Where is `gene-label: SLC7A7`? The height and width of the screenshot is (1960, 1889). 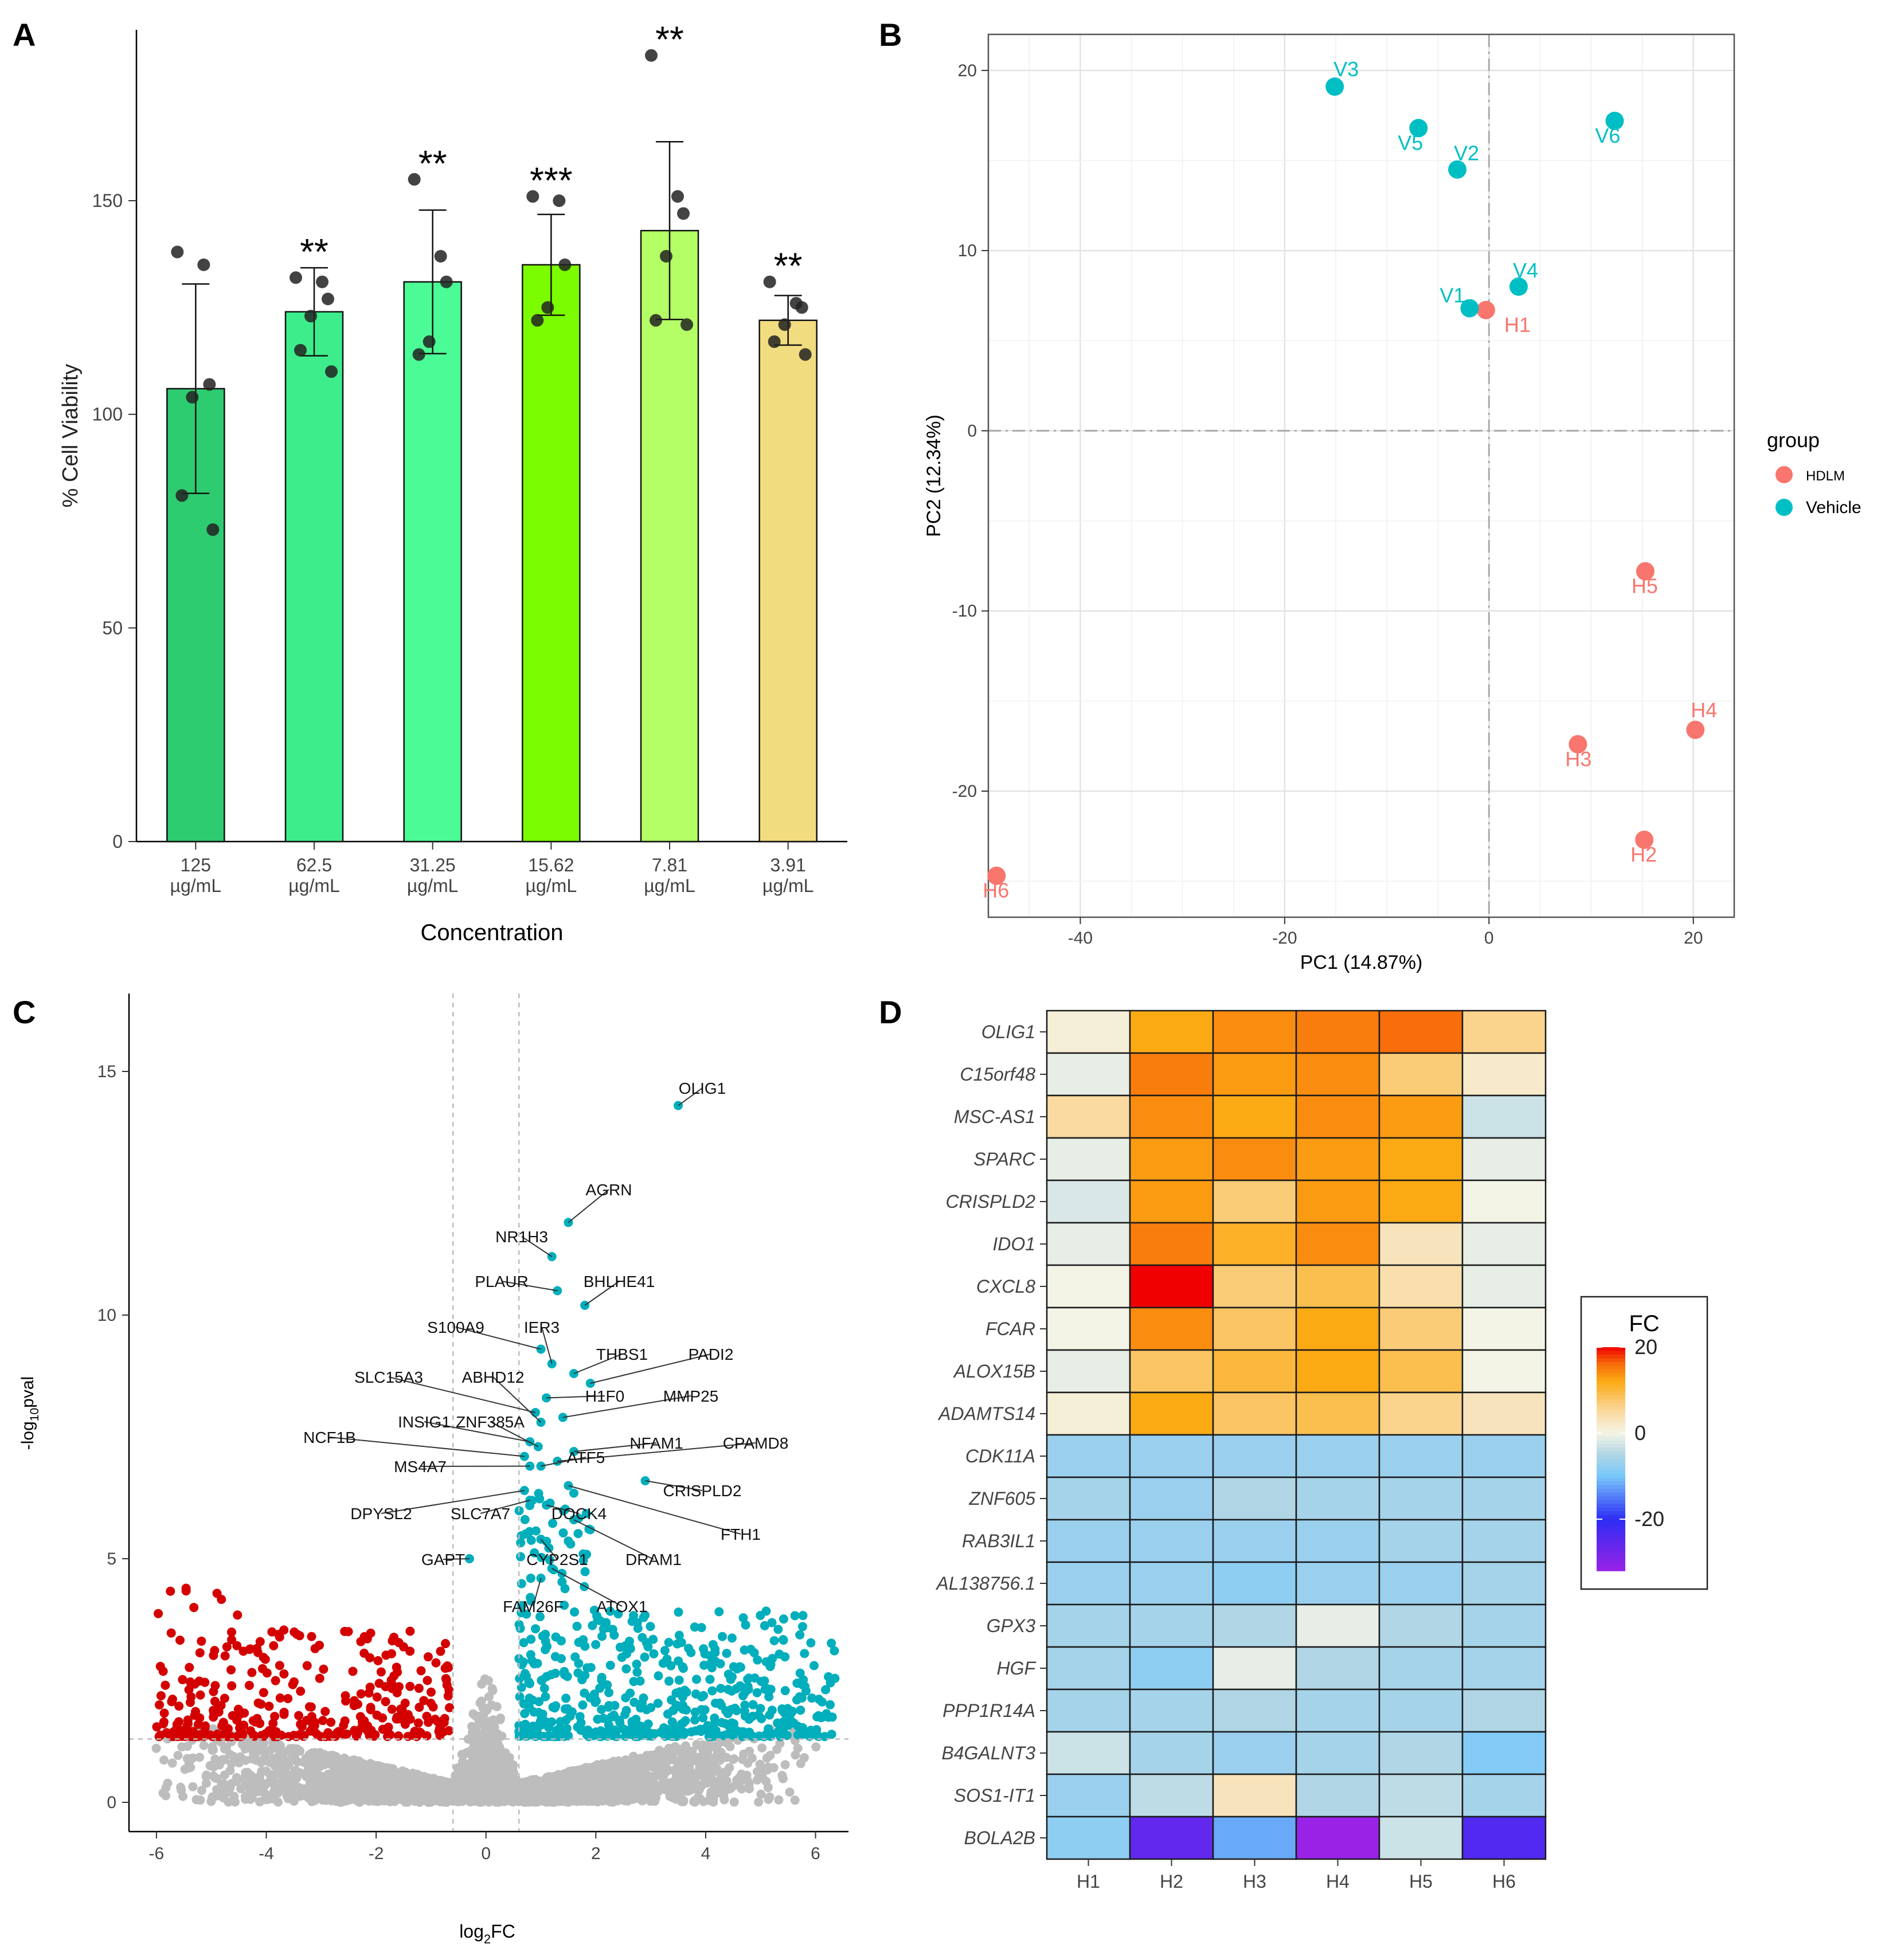
gene-label: SLC7A7 is located at coordinates (480, 1514).